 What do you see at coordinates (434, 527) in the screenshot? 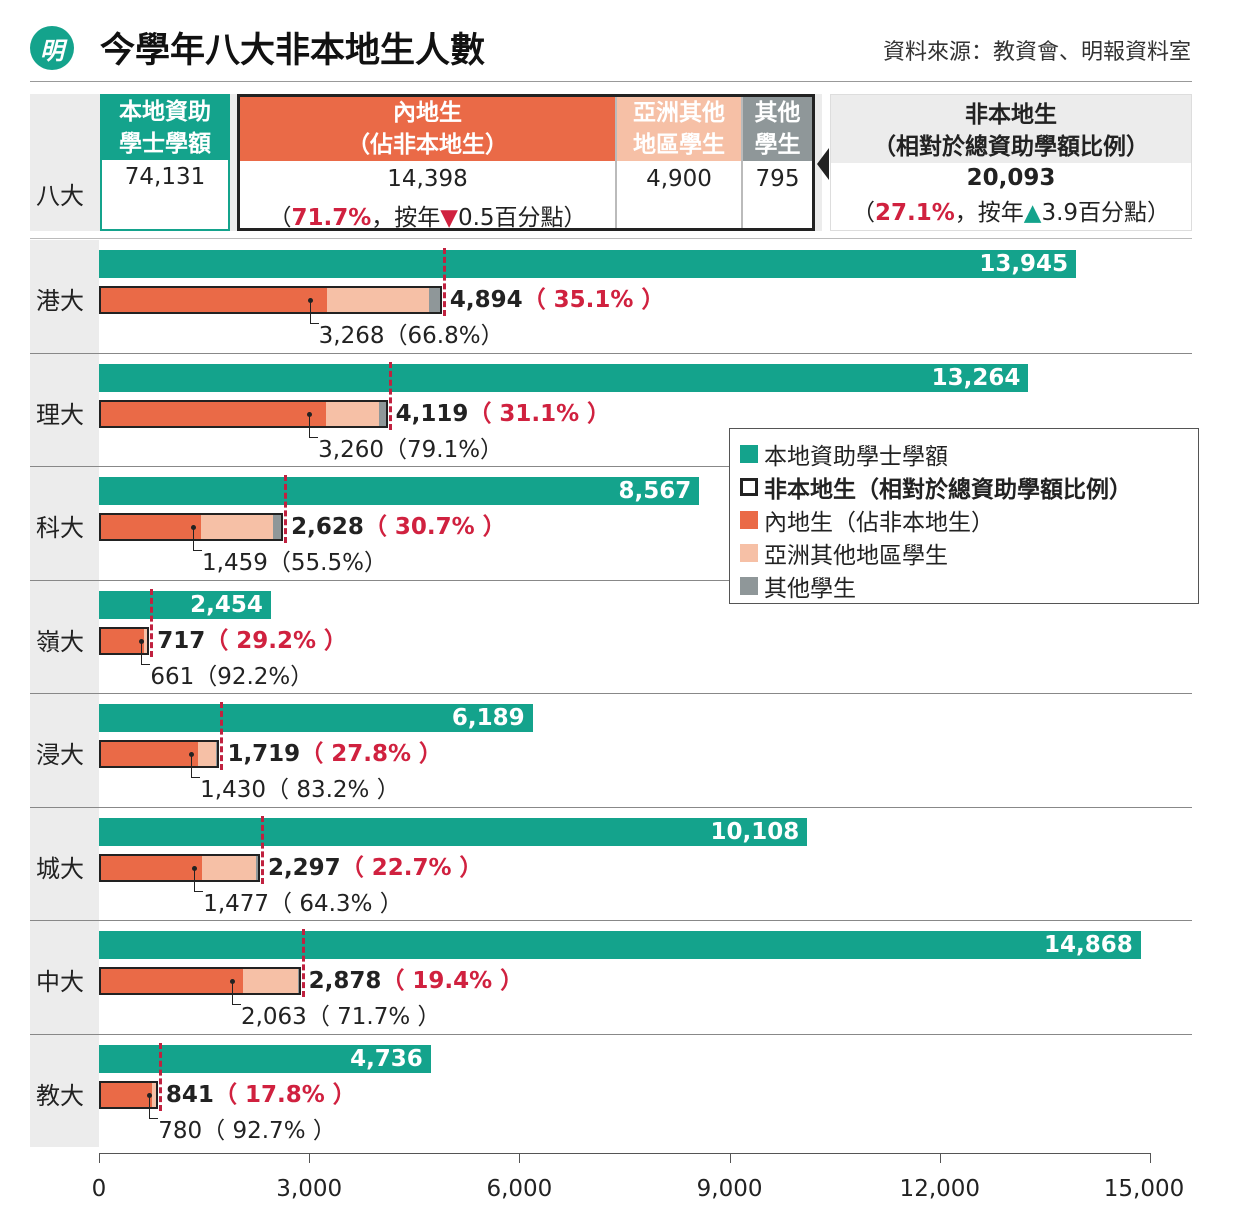
I see `nonlocal-pct: （ 30.7% ）` at bounding box center [434, 527].